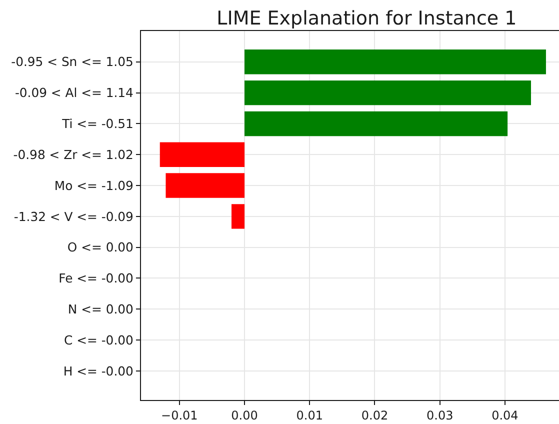 The height and width of the screenshot is (424, 559). What do you see at coordinates (505, 415) in the screenshot?
I see `x-tick-label: 0.04` at bounding box center [505, 415].